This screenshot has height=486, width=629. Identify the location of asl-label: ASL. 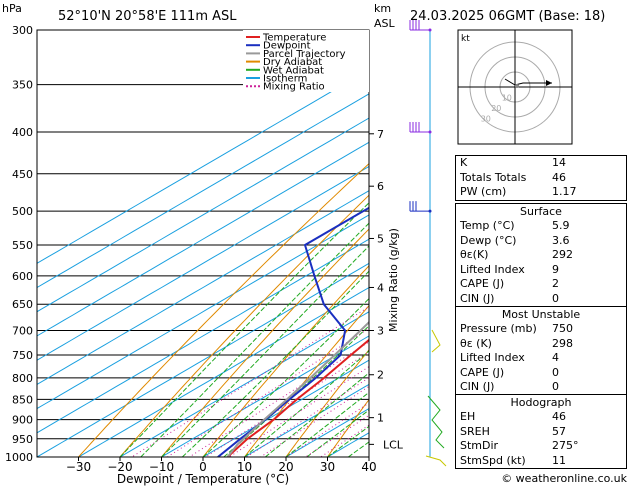
(385, 23).